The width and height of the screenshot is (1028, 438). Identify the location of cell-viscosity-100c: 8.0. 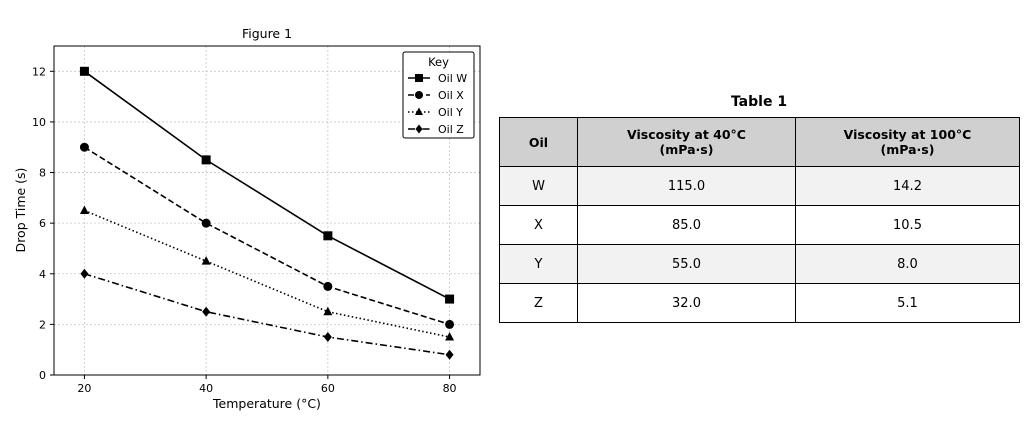
(907, 264).